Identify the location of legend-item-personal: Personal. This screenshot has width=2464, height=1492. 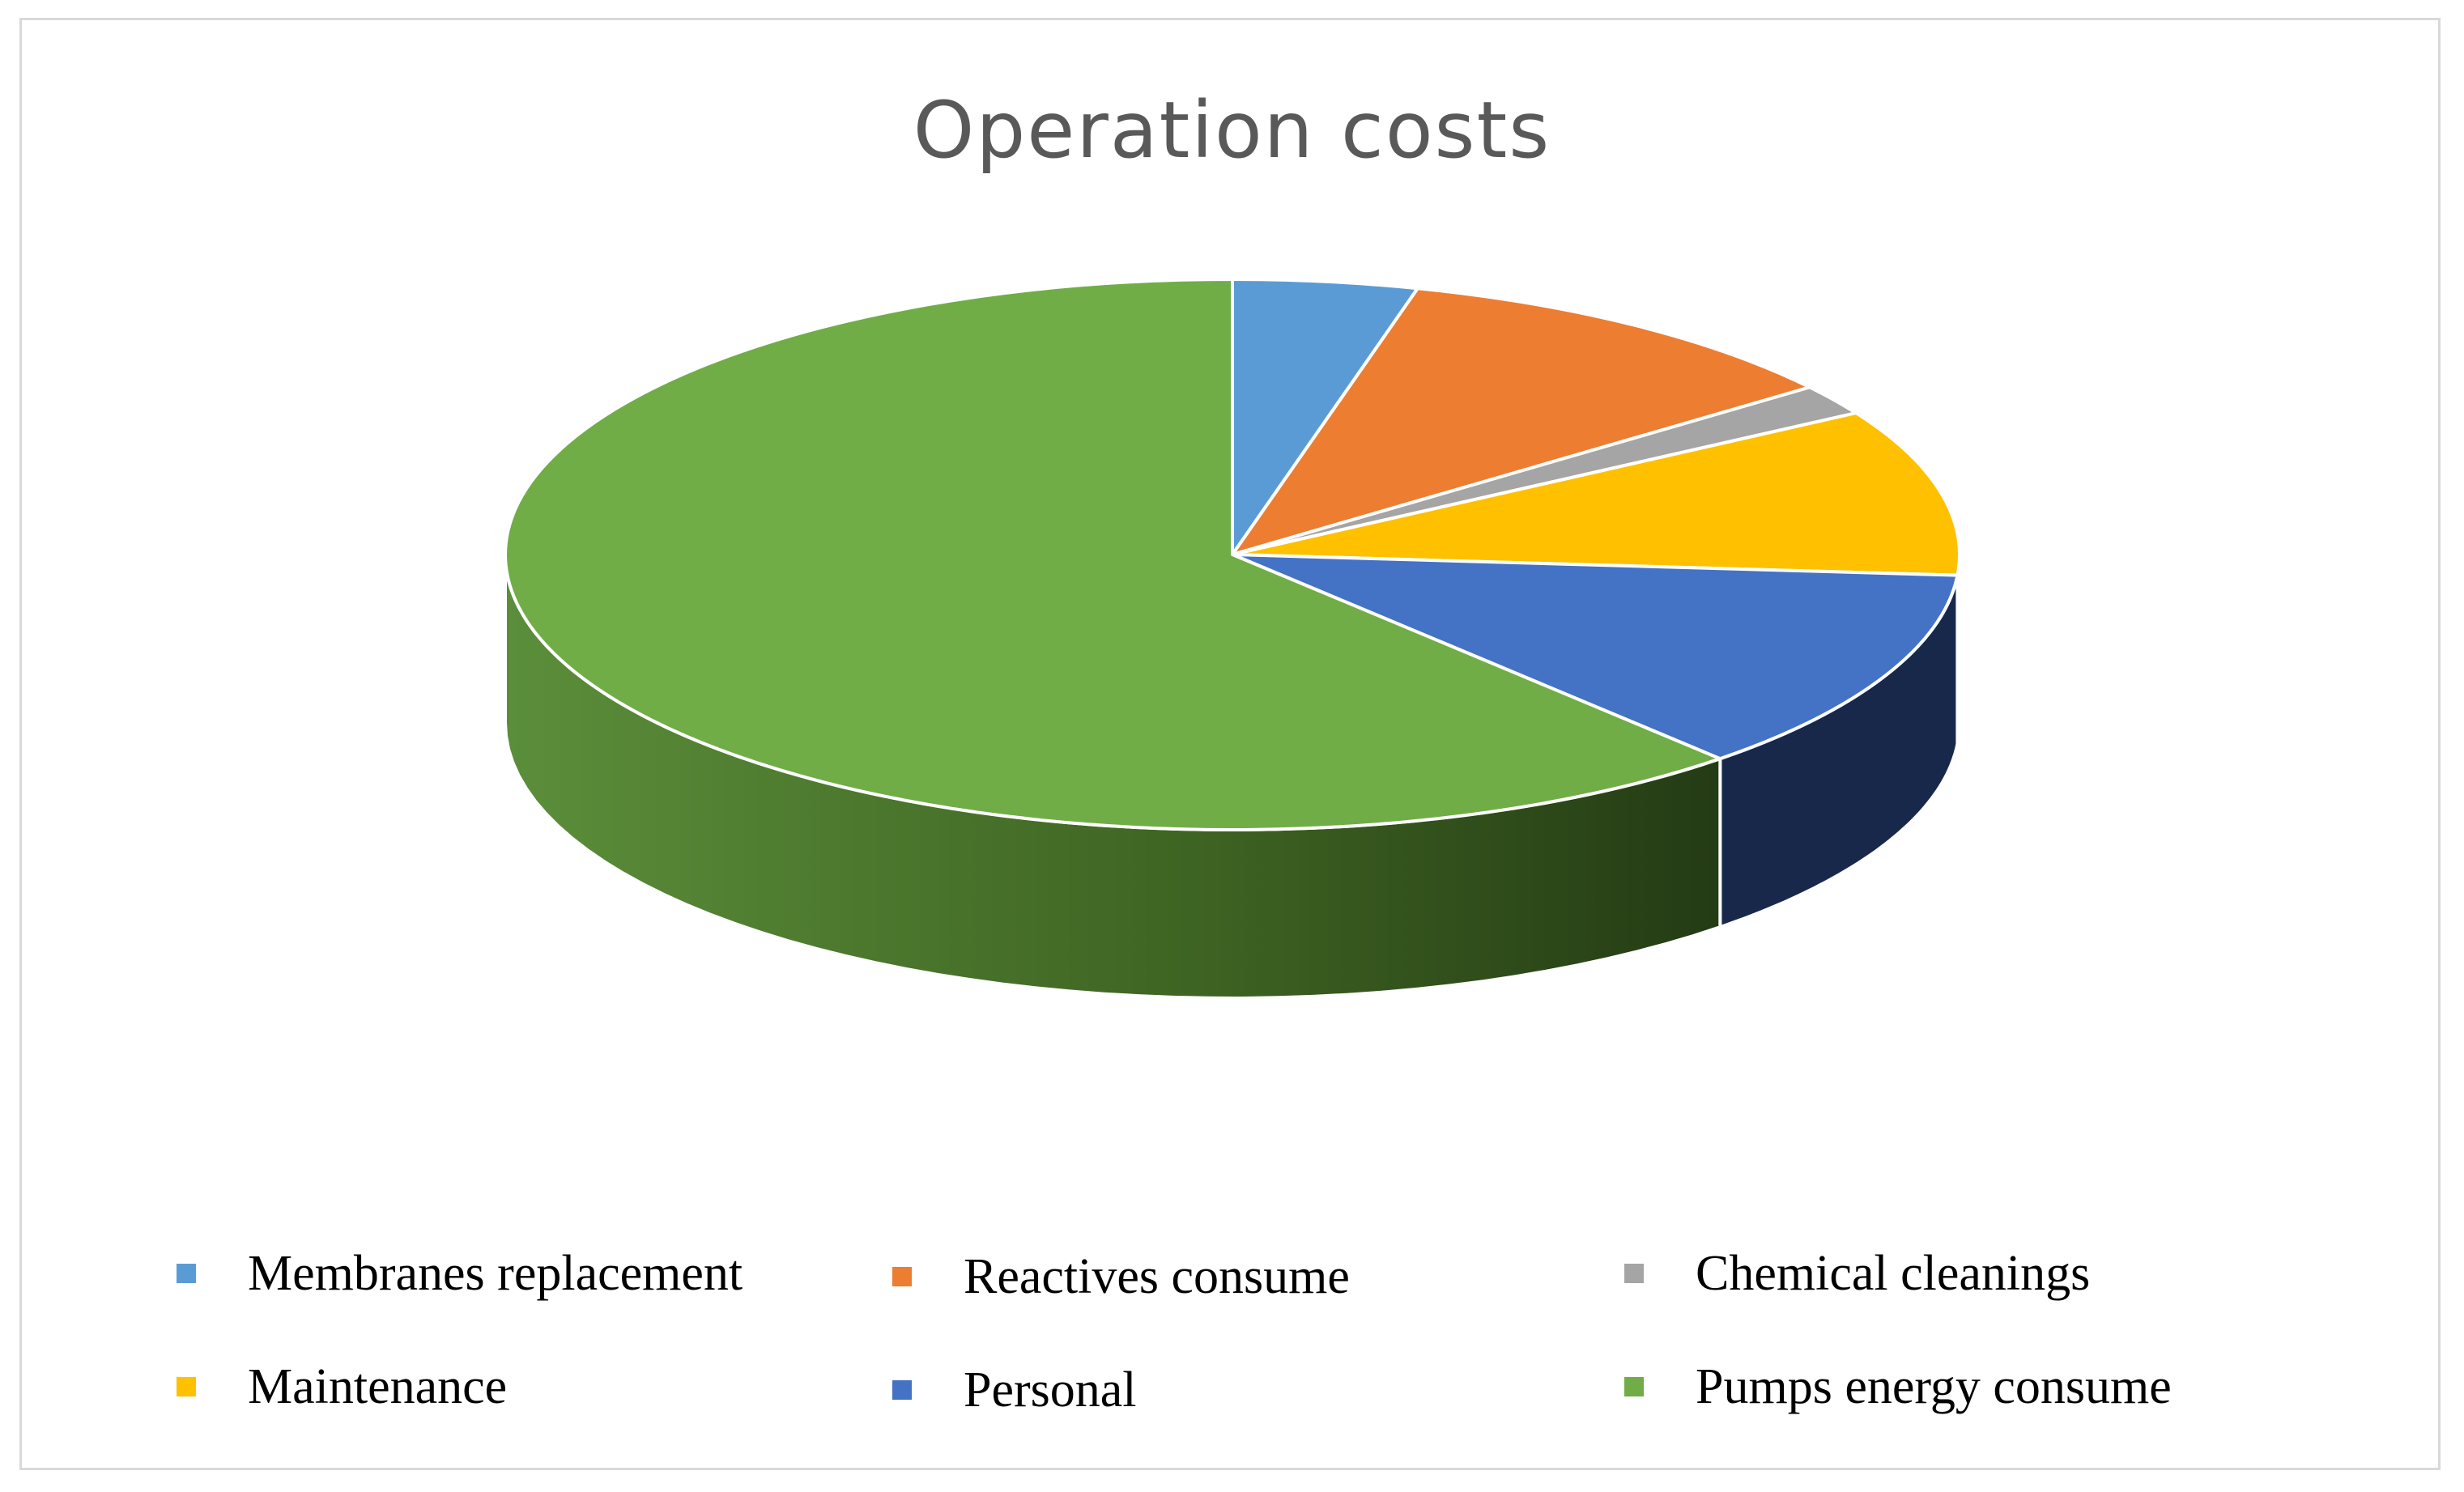
(1014, 1390).